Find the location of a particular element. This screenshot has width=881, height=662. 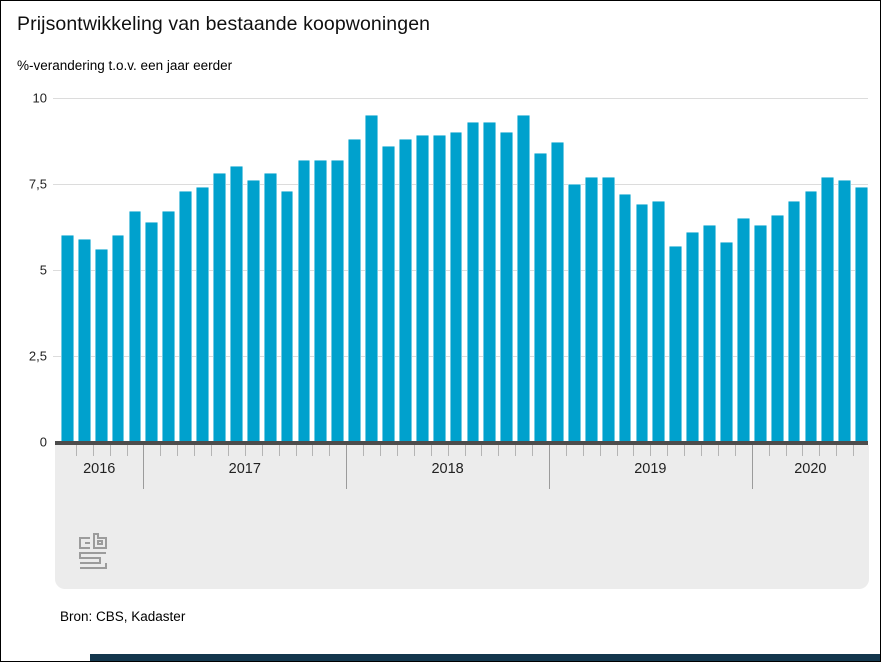

bar-2018-jun is located at coordinates (439, 288).